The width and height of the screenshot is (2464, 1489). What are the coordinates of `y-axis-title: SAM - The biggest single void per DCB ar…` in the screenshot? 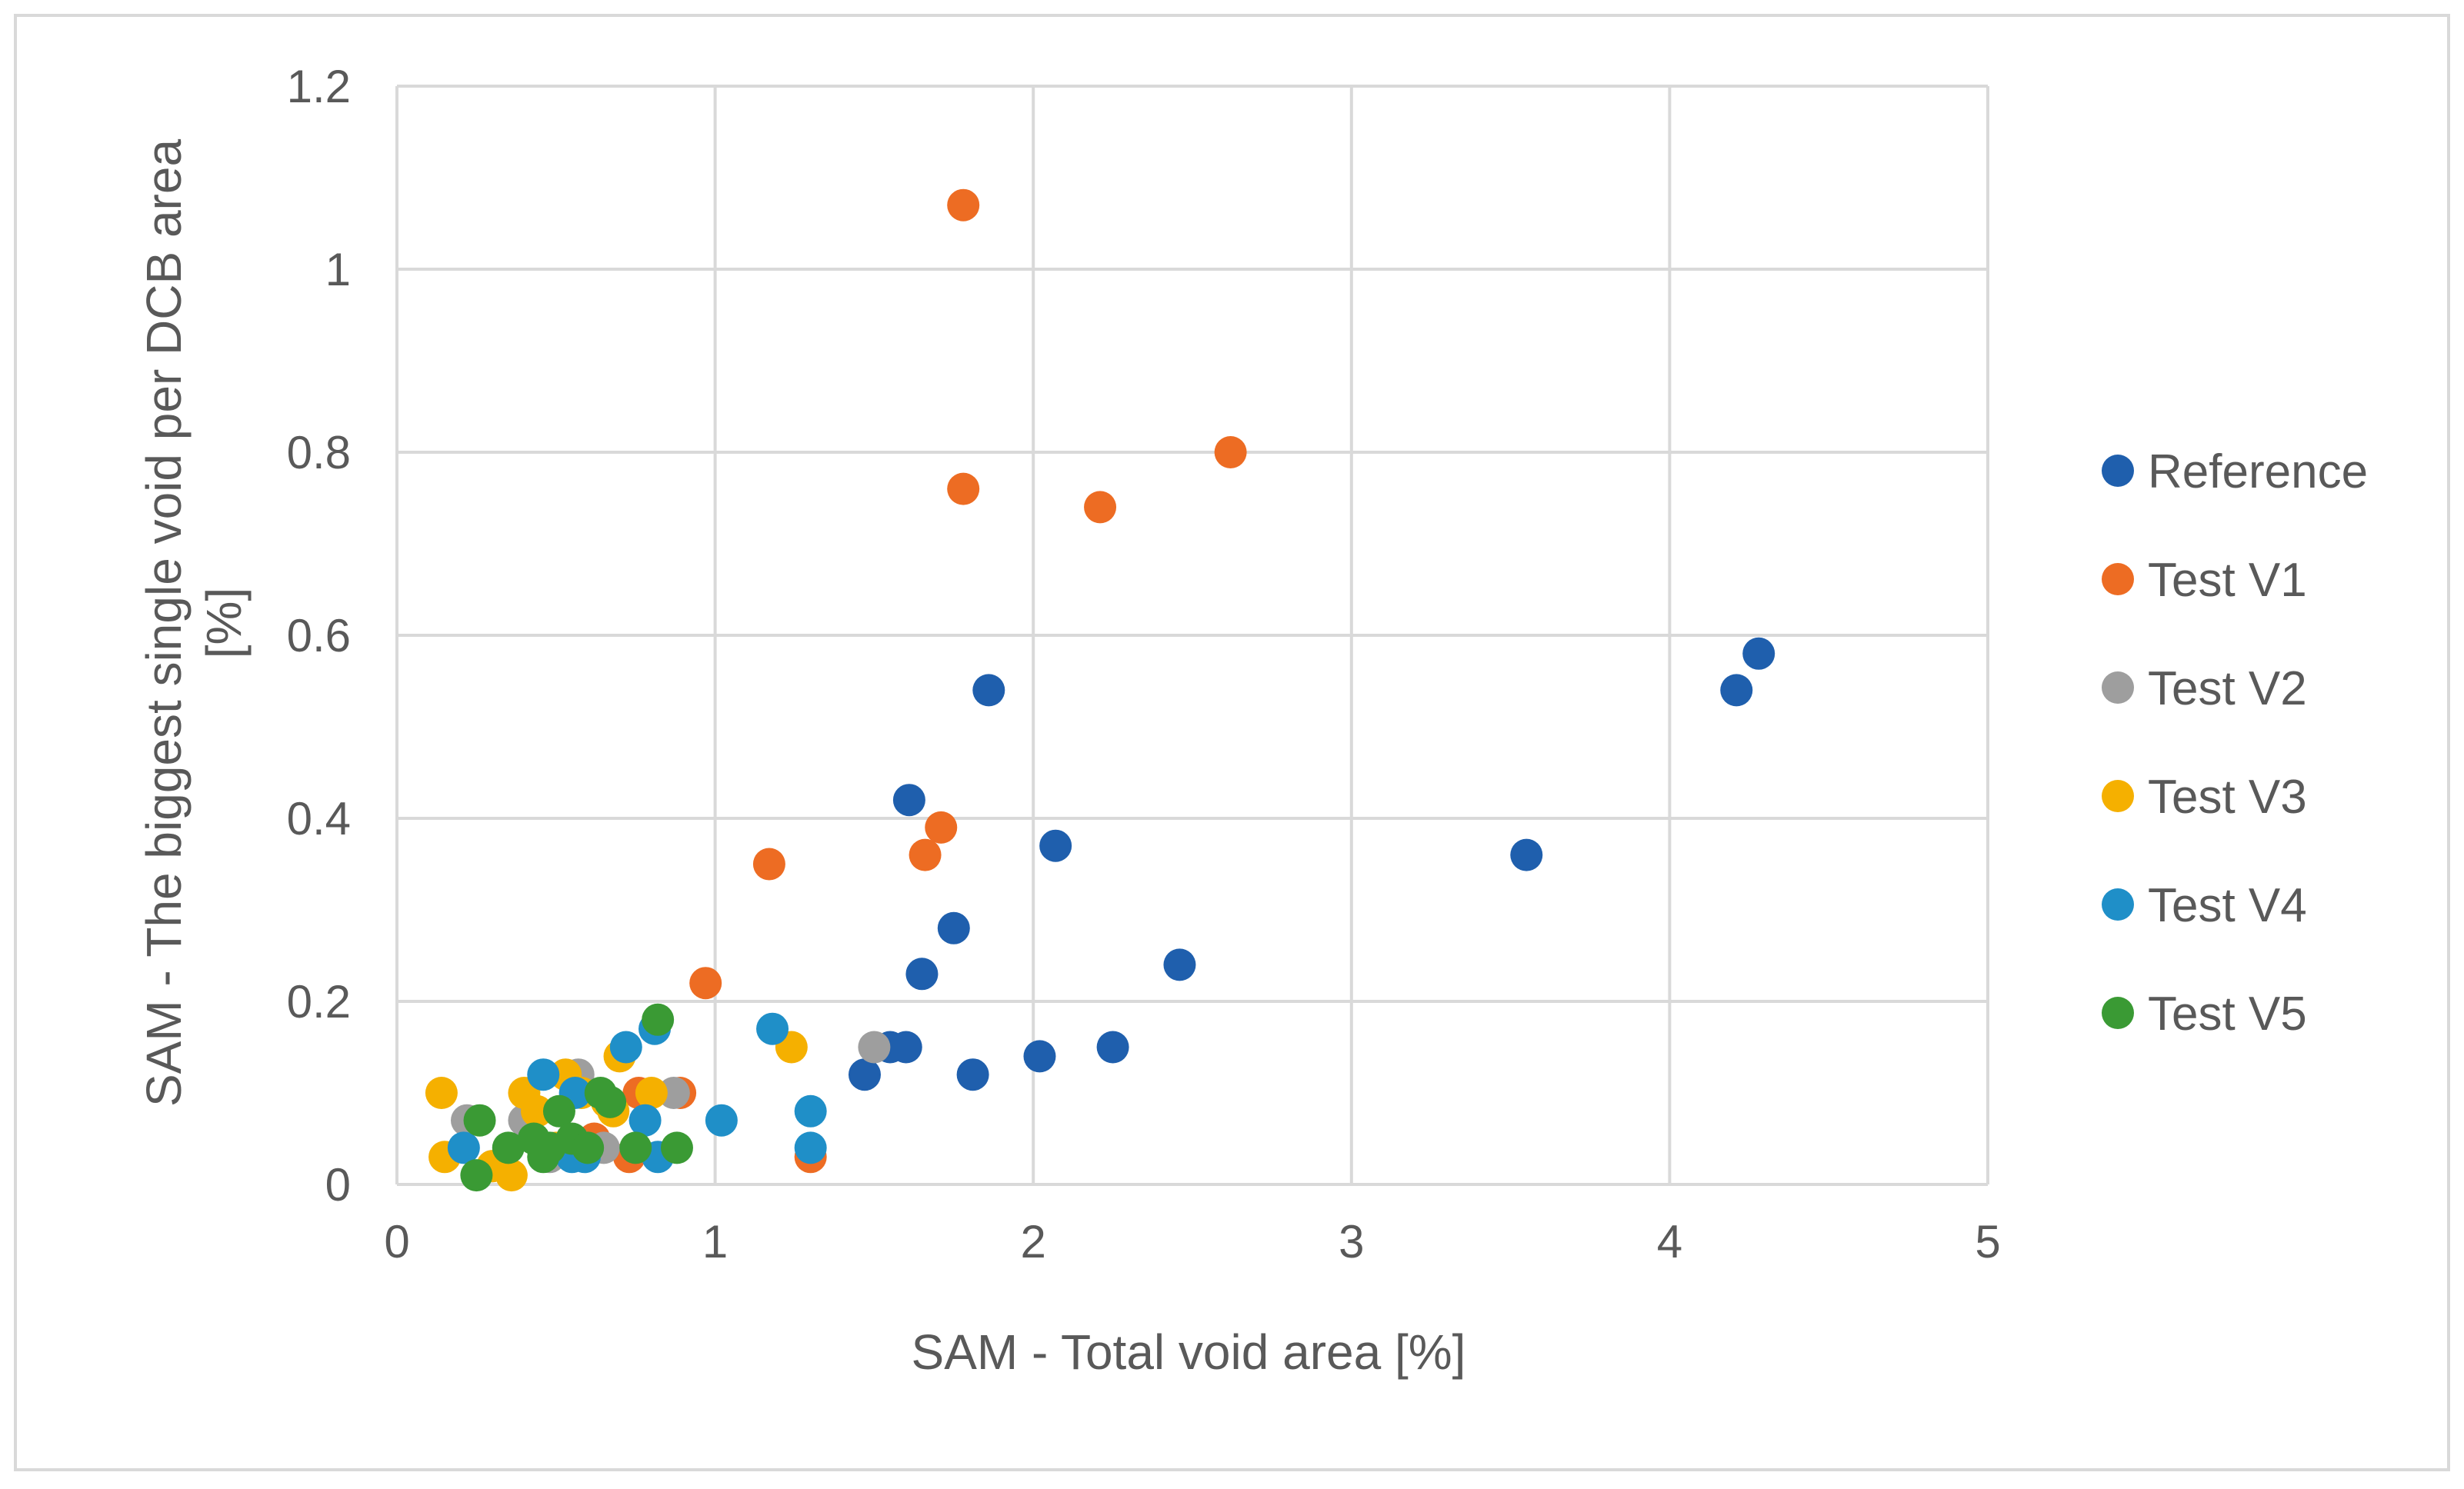 It's located at (194, 623).